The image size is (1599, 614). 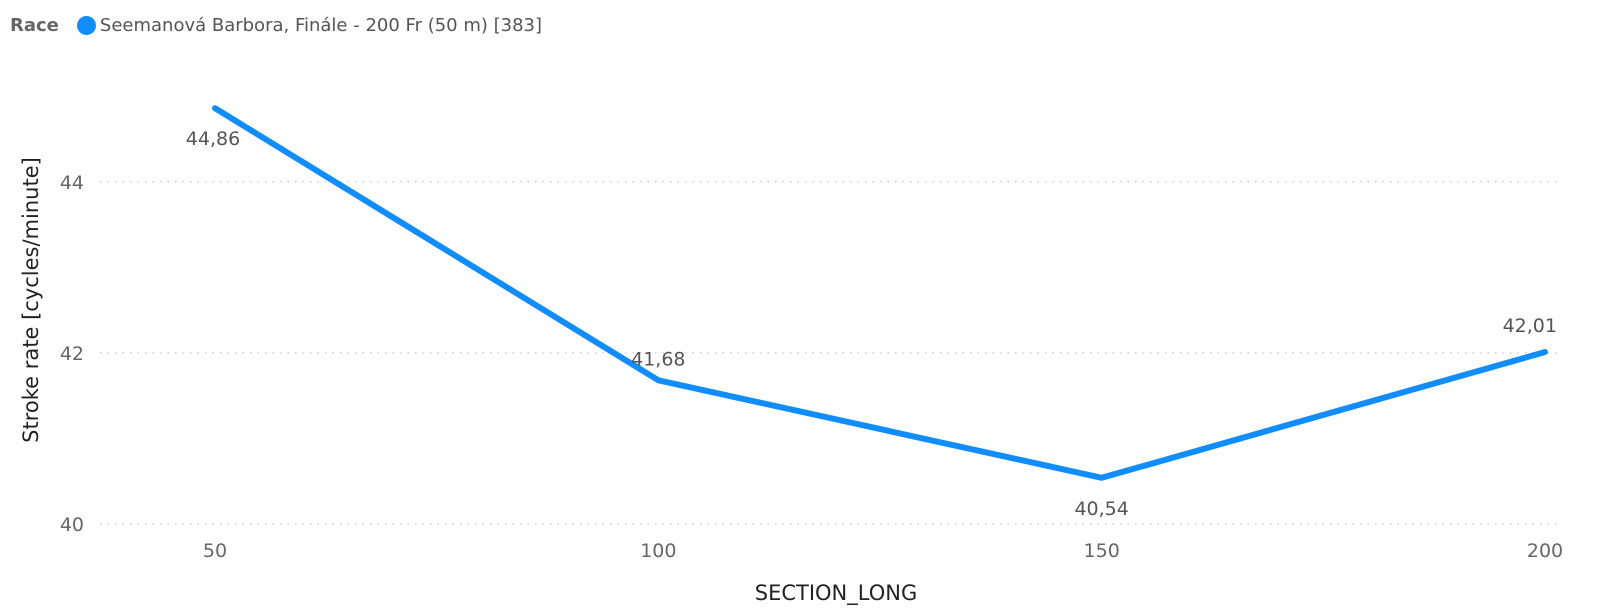 I want to click on y-axis-title: Stroke rate [cycles/minute], so click(x=31, y=300).